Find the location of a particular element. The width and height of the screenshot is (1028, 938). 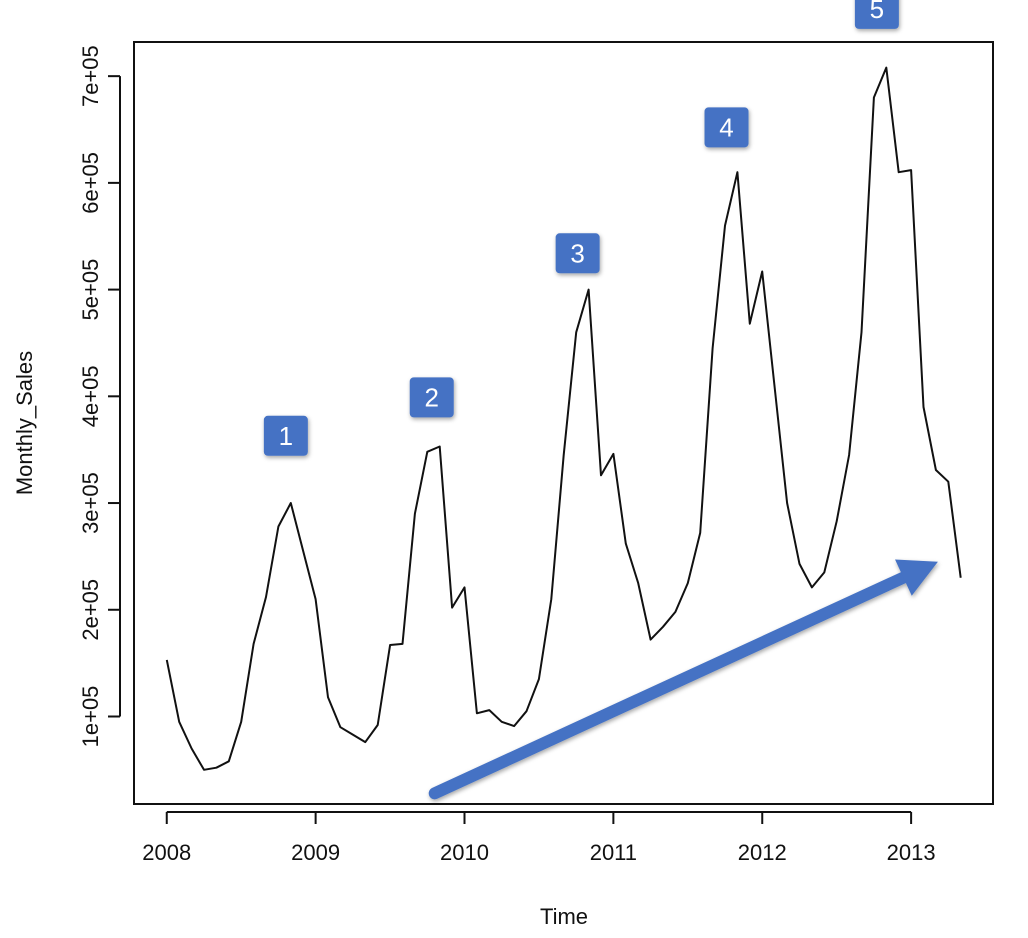

annotation-badge-label: 1 is located at coordinates (286, 436).